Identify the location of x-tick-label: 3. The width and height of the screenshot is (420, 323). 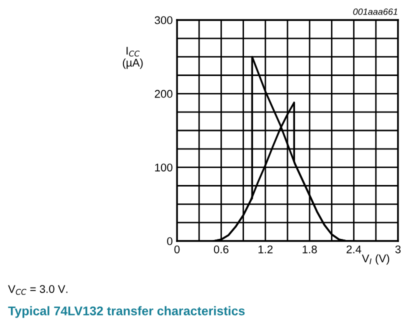
(398, 249).